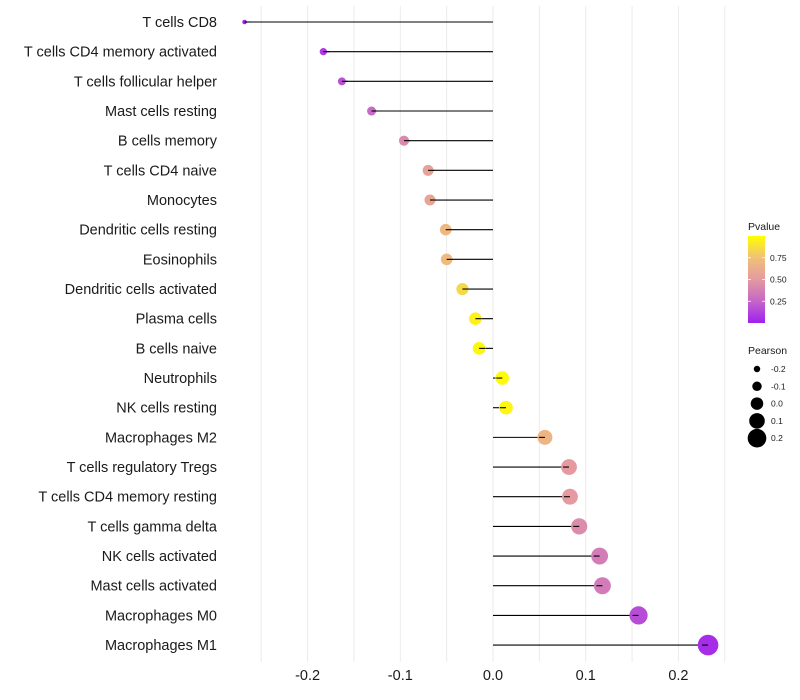 The width and height of the screenshot is (800, 700). What do you see at coordinates (767, 272) in the screenshot?
I see `pvalue-legend: Pvalue 0.25 0.50 0.75` at bounding box center [767, 272].